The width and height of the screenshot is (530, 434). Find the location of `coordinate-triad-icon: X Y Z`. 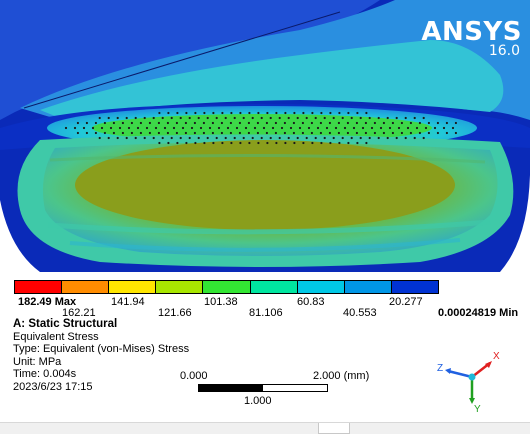

coordinate-triad-icon: X Y Z is located at coordinates (472, 380).